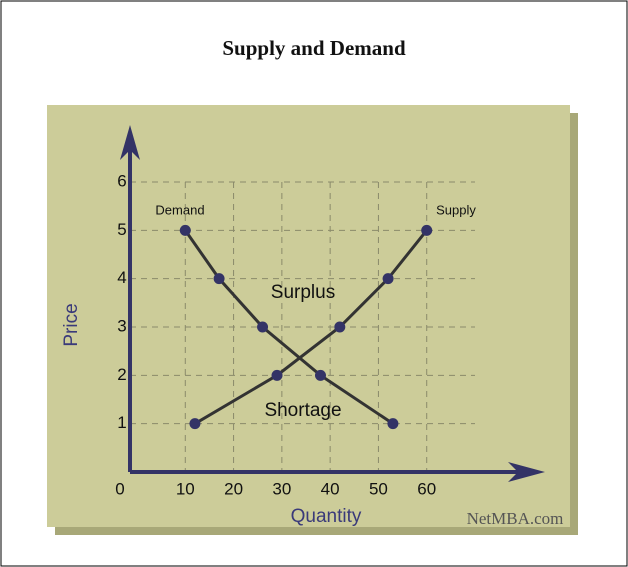 This screenshot has width=628, height=567. I want to click on y-tick-label: 6, so click(121, 180).